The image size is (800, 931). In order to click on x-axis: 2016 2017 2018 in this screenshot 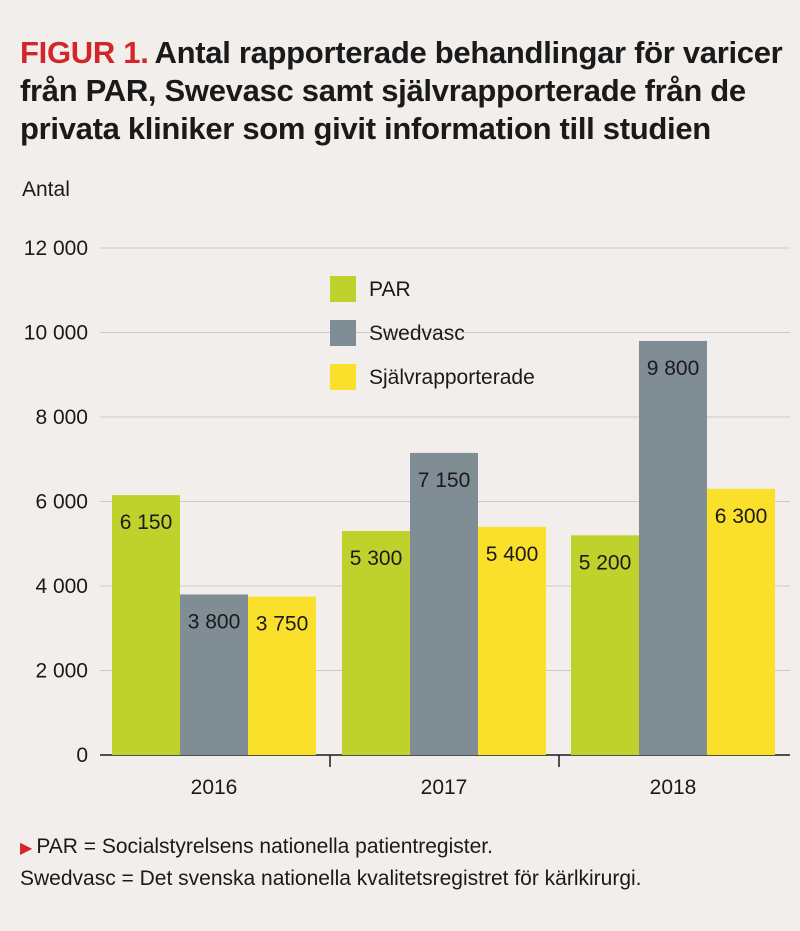, I will do `click(444, 777)`.